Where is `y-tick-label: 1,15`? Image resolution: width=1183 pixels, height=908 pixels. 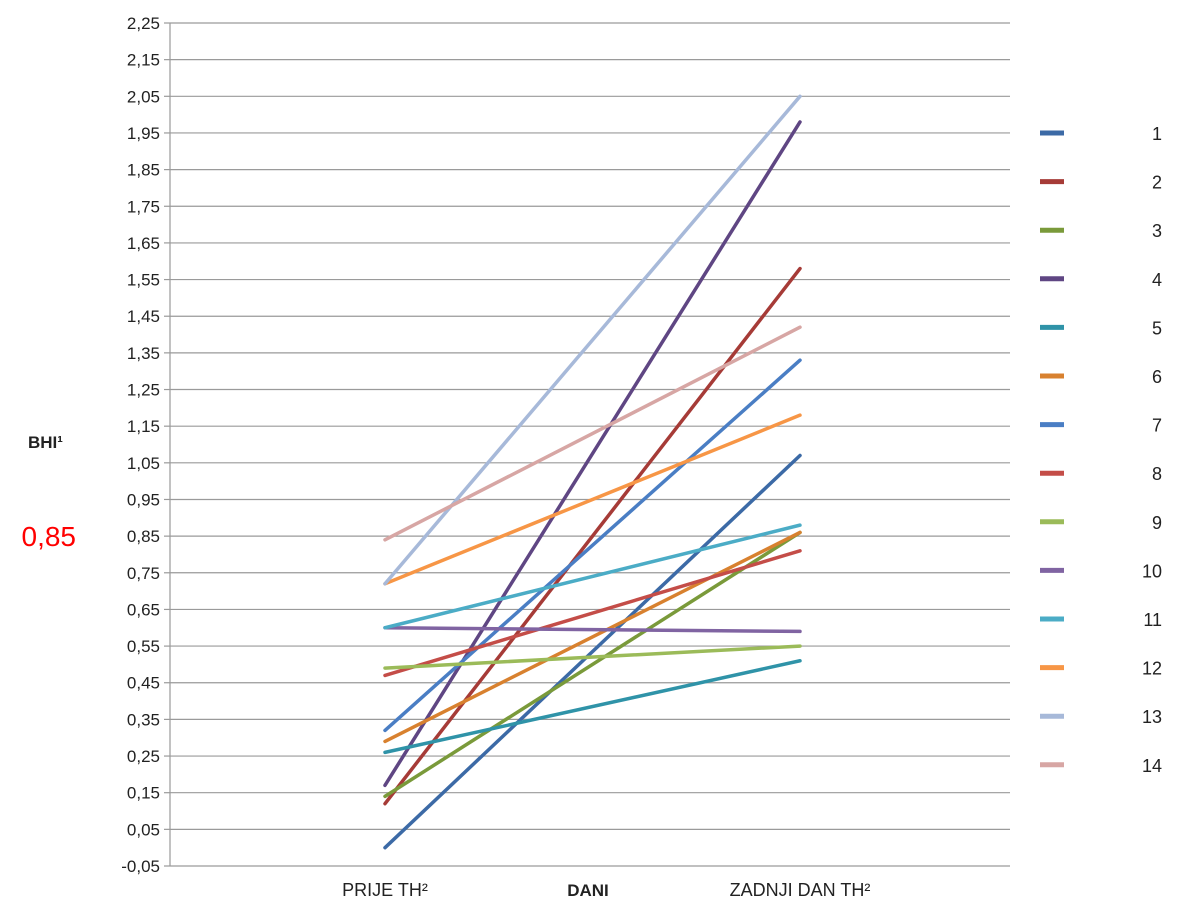
y-tick-label: 1,15 is located at coordinates (143, 426).